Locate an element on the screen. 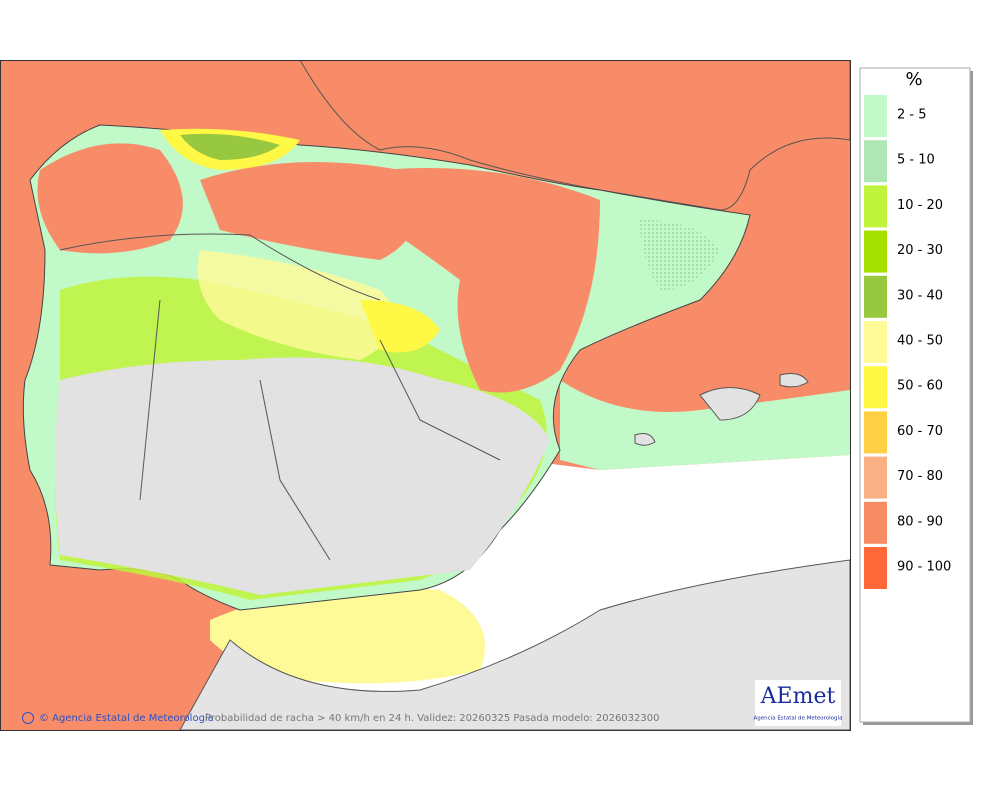 Image resolution: width=1000 pixels, height=790 pixels. logo-subtitle: Agencia Estatal de Meteorología is located at coordinates (798, 718).